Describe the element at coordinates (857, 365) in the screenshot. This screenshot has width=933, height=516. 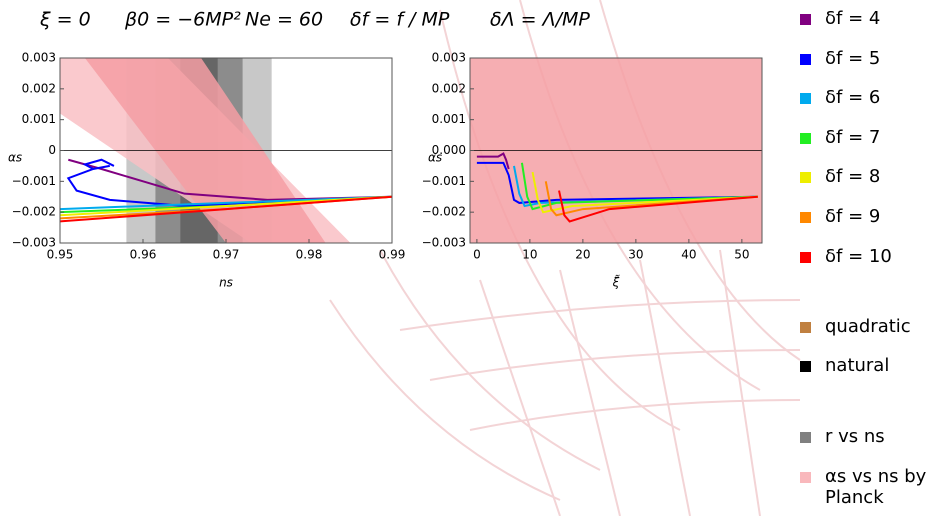
I see `legend-label: natural` at that location.